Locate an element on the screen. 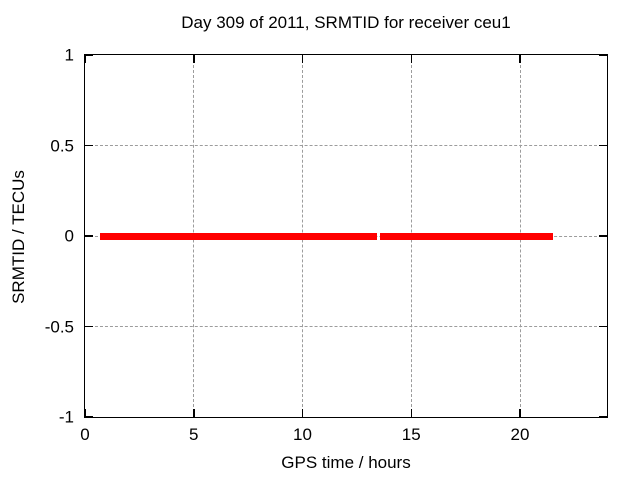 The image size is (640, 480). x-tick-label: 0 is located at coordinates (85, 434).